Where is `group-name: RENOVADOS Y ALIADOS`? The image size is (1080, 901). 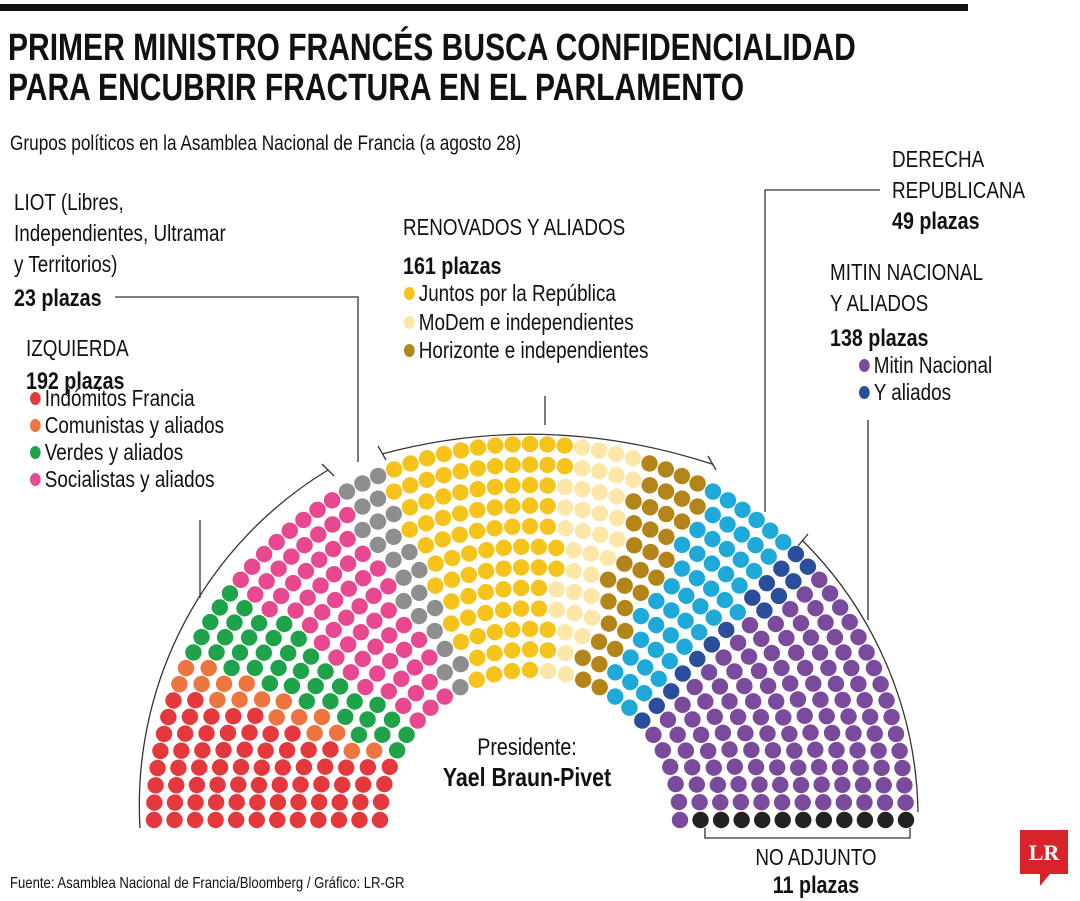
group-name: RENOVADOS Y ALIADOS is located at coordinates (514, 227).